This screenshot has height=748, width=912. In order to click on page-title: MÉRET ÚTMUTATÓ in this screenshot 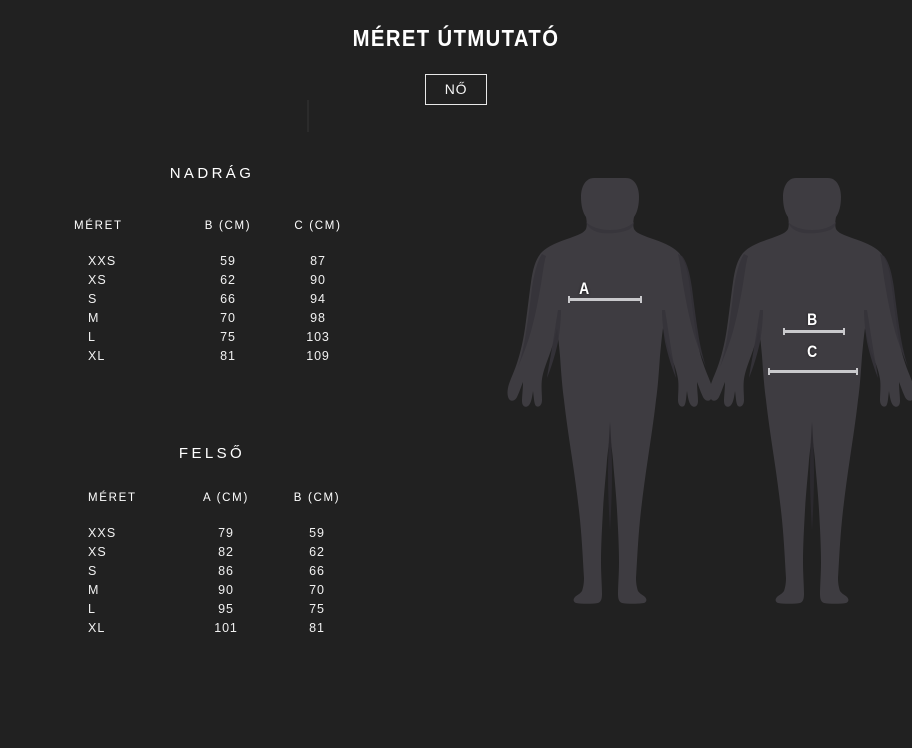, I will do `click(456, 38)`.